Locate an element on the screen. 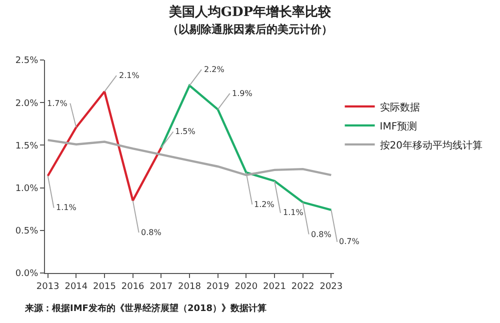 The image size is (500, 323). y-tick-label: 0.0% is located at coordinates (27, 274).